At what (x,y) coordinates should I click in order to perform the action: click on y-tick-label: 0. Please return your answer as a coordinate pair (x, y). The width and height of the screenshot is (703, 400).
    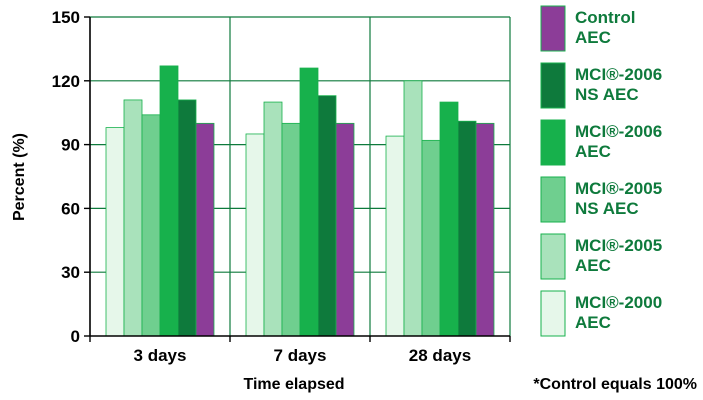
    Looking at the image, I should click on (75, 336).